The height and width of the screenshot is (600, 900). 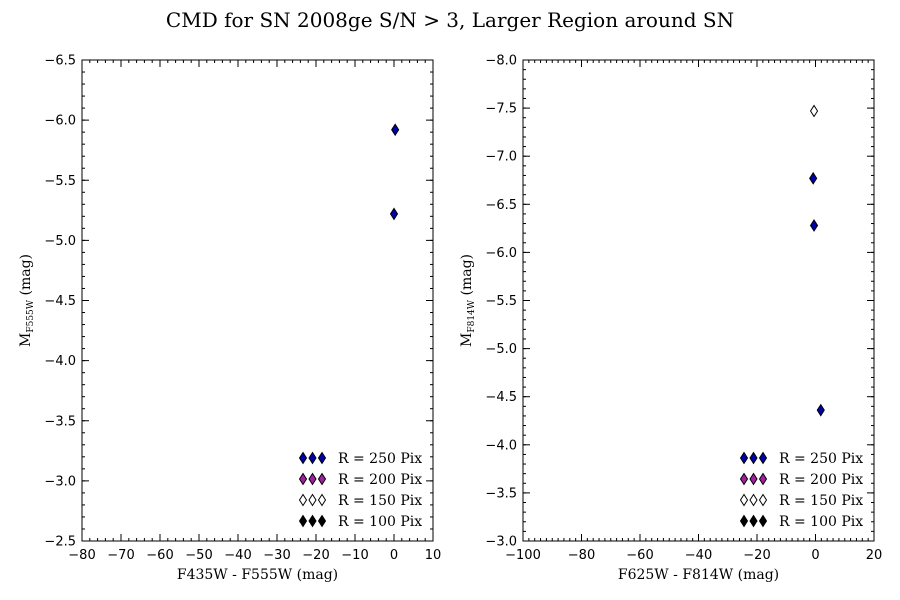 What do you see at coordinates (523, 555) in the screenshot?
I see `x-tick-label: −100` at bounding box center [523, 555].